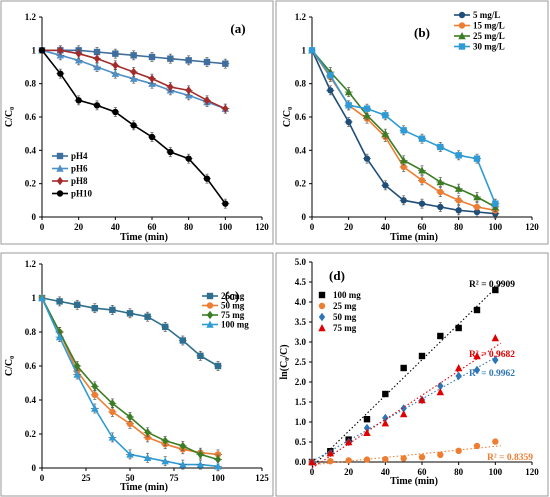 The image size is (550, 497). I want to click on series-30-mg-l, so click(404, 128).